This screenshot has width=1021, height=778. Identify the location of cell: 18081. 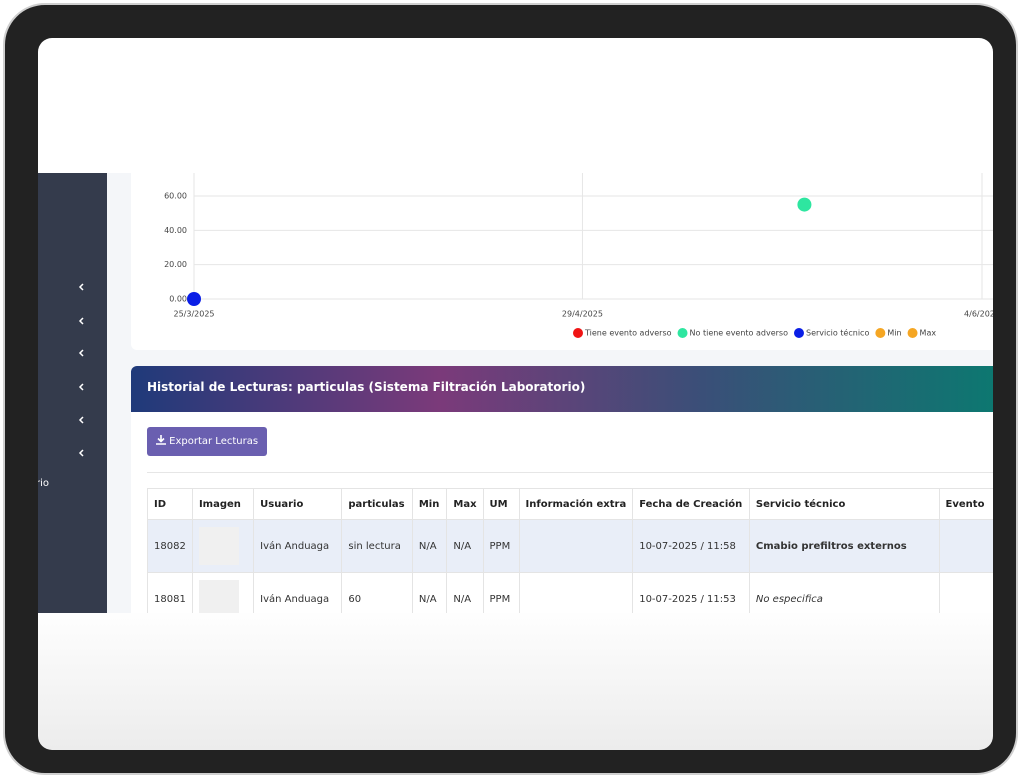
(170, 592).